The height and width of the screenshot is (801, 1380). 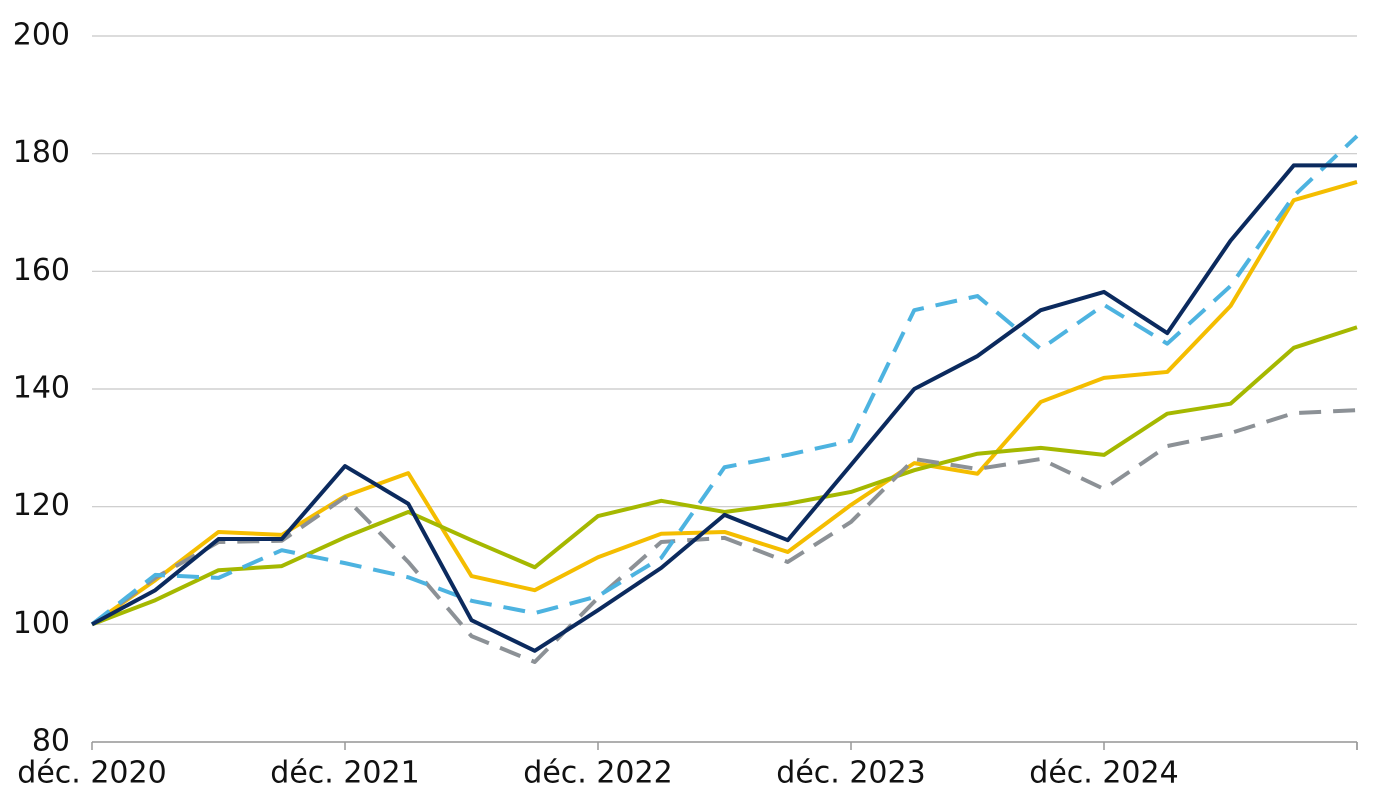 I want to click on x-tick-label: déc. 2021, so click(x=344, y=773).